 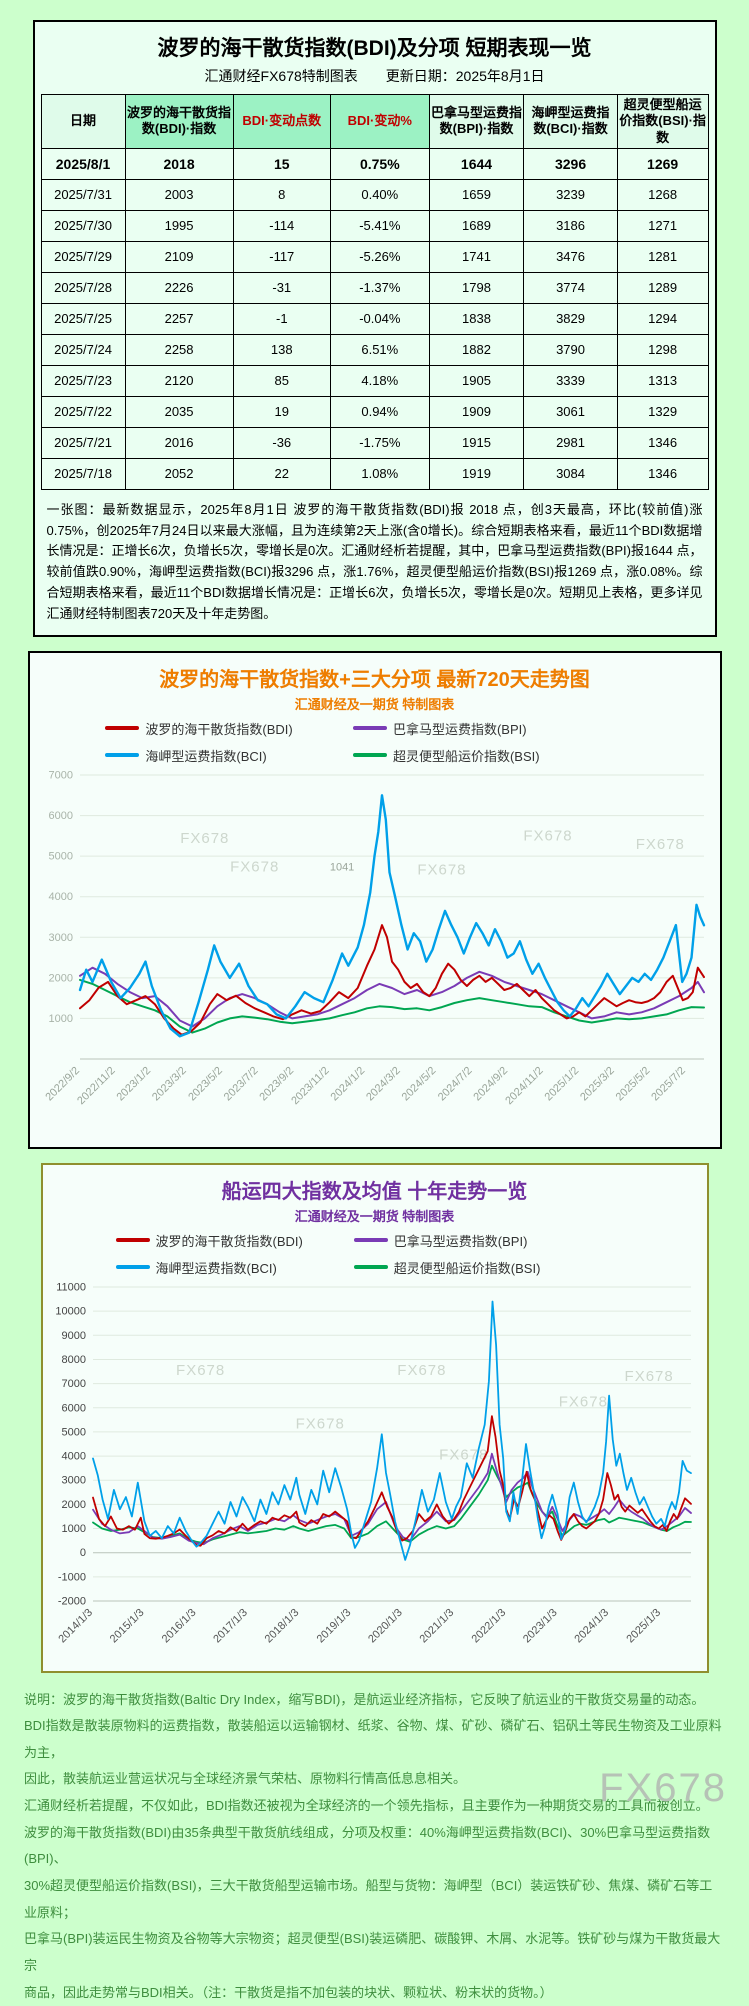 I want to click on svg-text: 2016/1/3, so click(x=178, y=1625).